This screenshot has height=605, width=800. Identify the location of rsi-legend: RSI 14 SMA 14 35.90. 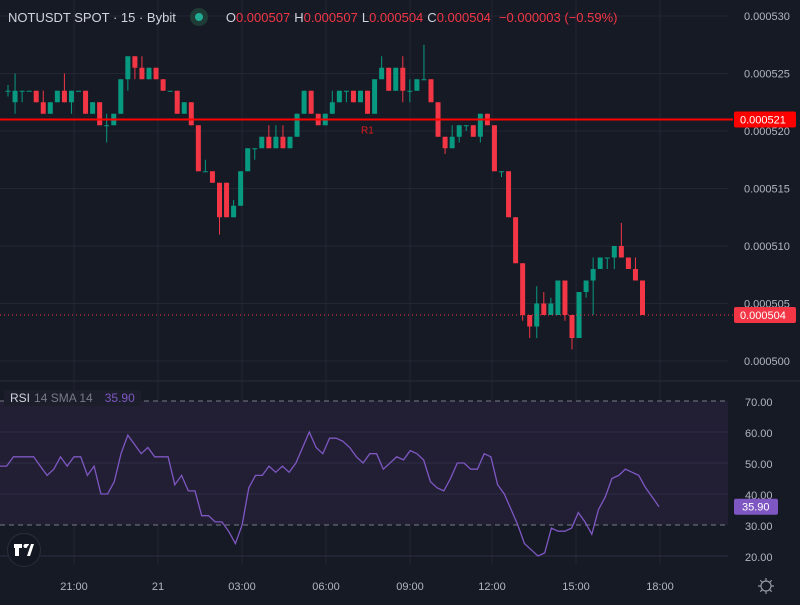
(72, 398).